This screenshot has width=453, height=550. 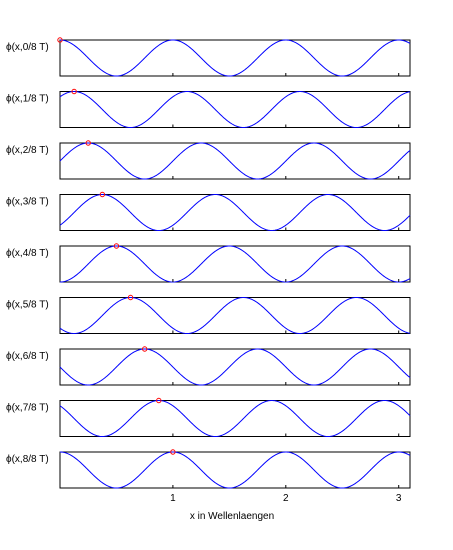 I want to click on wave-panel: ϕ(x,2/8 T), so click(x=208, y=160).